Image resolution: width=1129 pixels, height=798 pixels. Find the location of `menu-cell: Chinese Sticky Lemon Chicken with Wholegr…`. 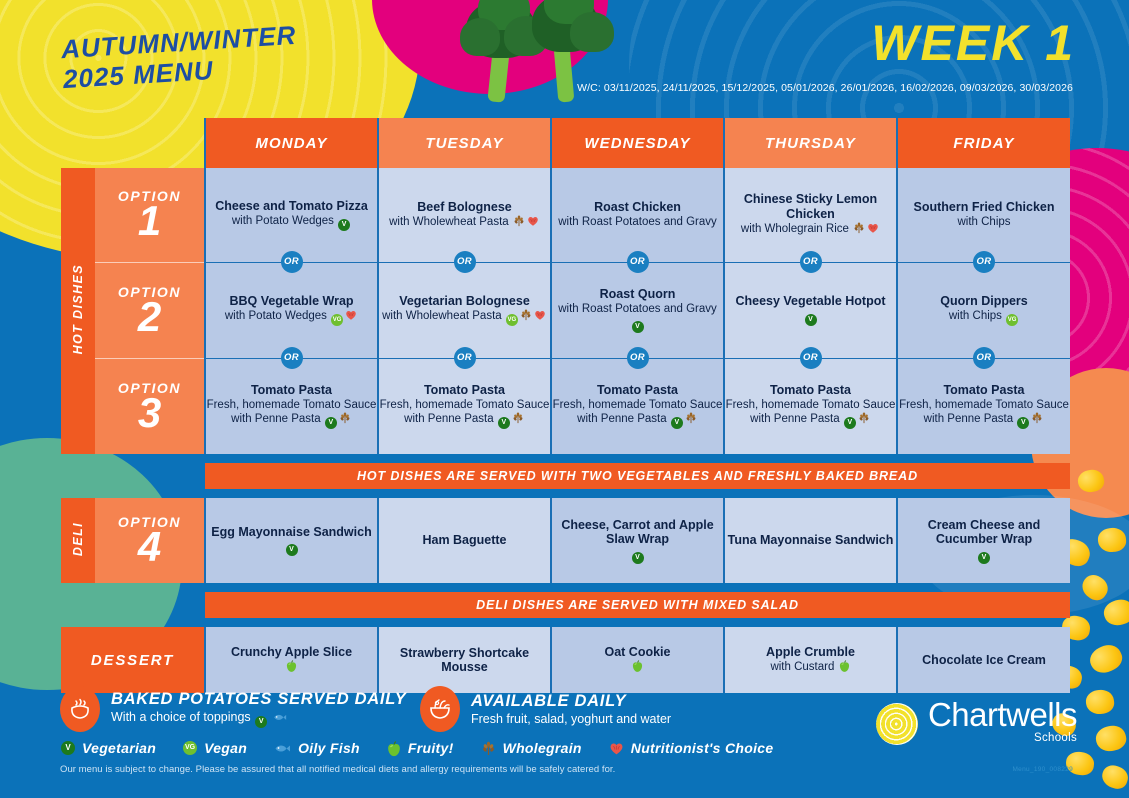

menu-cell: Chinese Sticky Lemon Chicken with Wholegr… is located at coordinates (810, 220).